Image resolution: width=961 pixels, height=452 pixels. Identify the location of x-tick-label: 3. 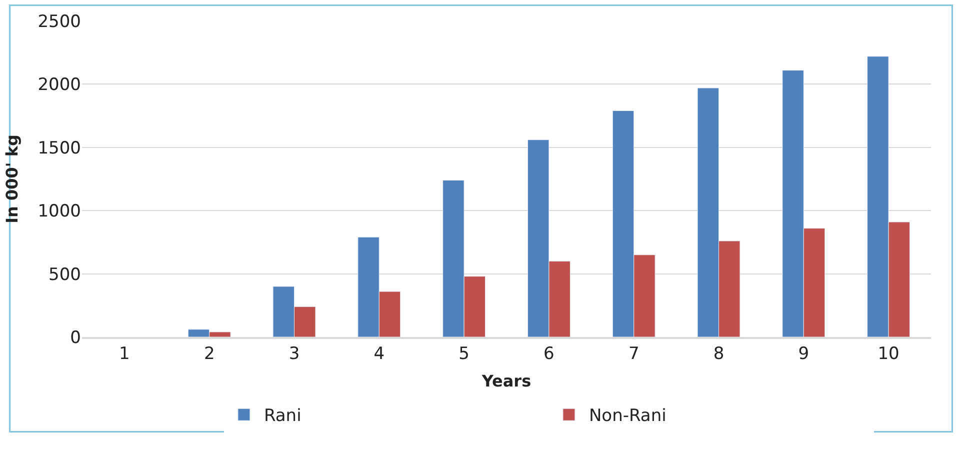
(294, 354).